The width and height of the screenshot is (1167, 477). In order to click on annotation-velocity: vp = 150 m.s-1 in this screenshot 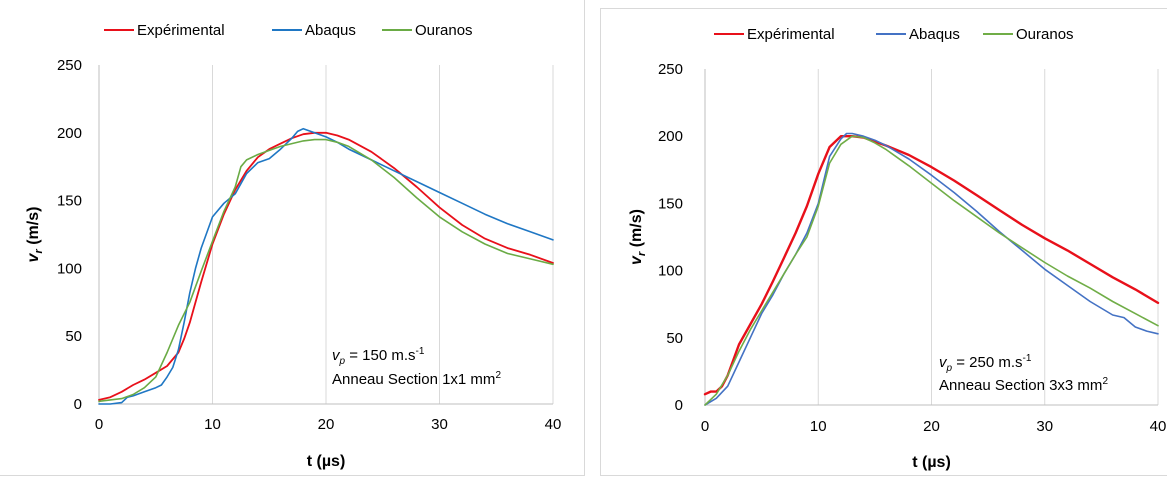, I will do `click(378, 356)`.